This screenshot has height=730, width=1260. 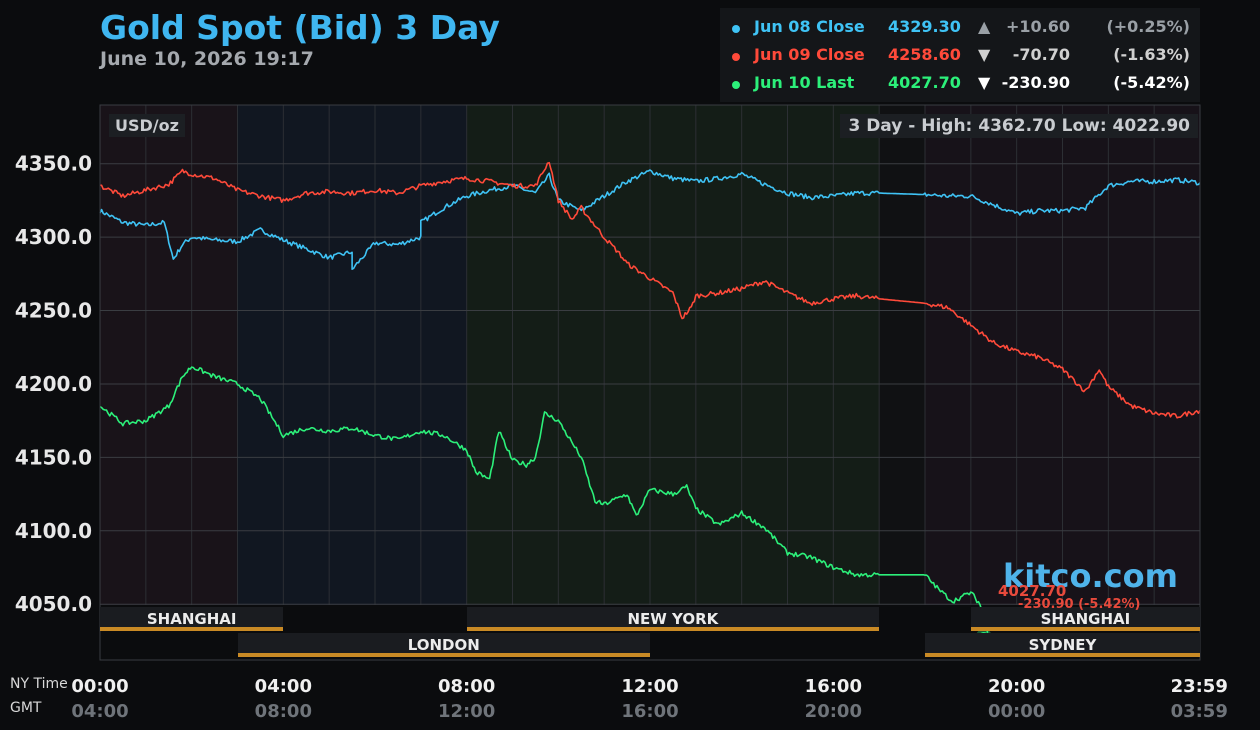 I want to click on x-tick-label-ny: 23:59, so click(x=1199, y=686).